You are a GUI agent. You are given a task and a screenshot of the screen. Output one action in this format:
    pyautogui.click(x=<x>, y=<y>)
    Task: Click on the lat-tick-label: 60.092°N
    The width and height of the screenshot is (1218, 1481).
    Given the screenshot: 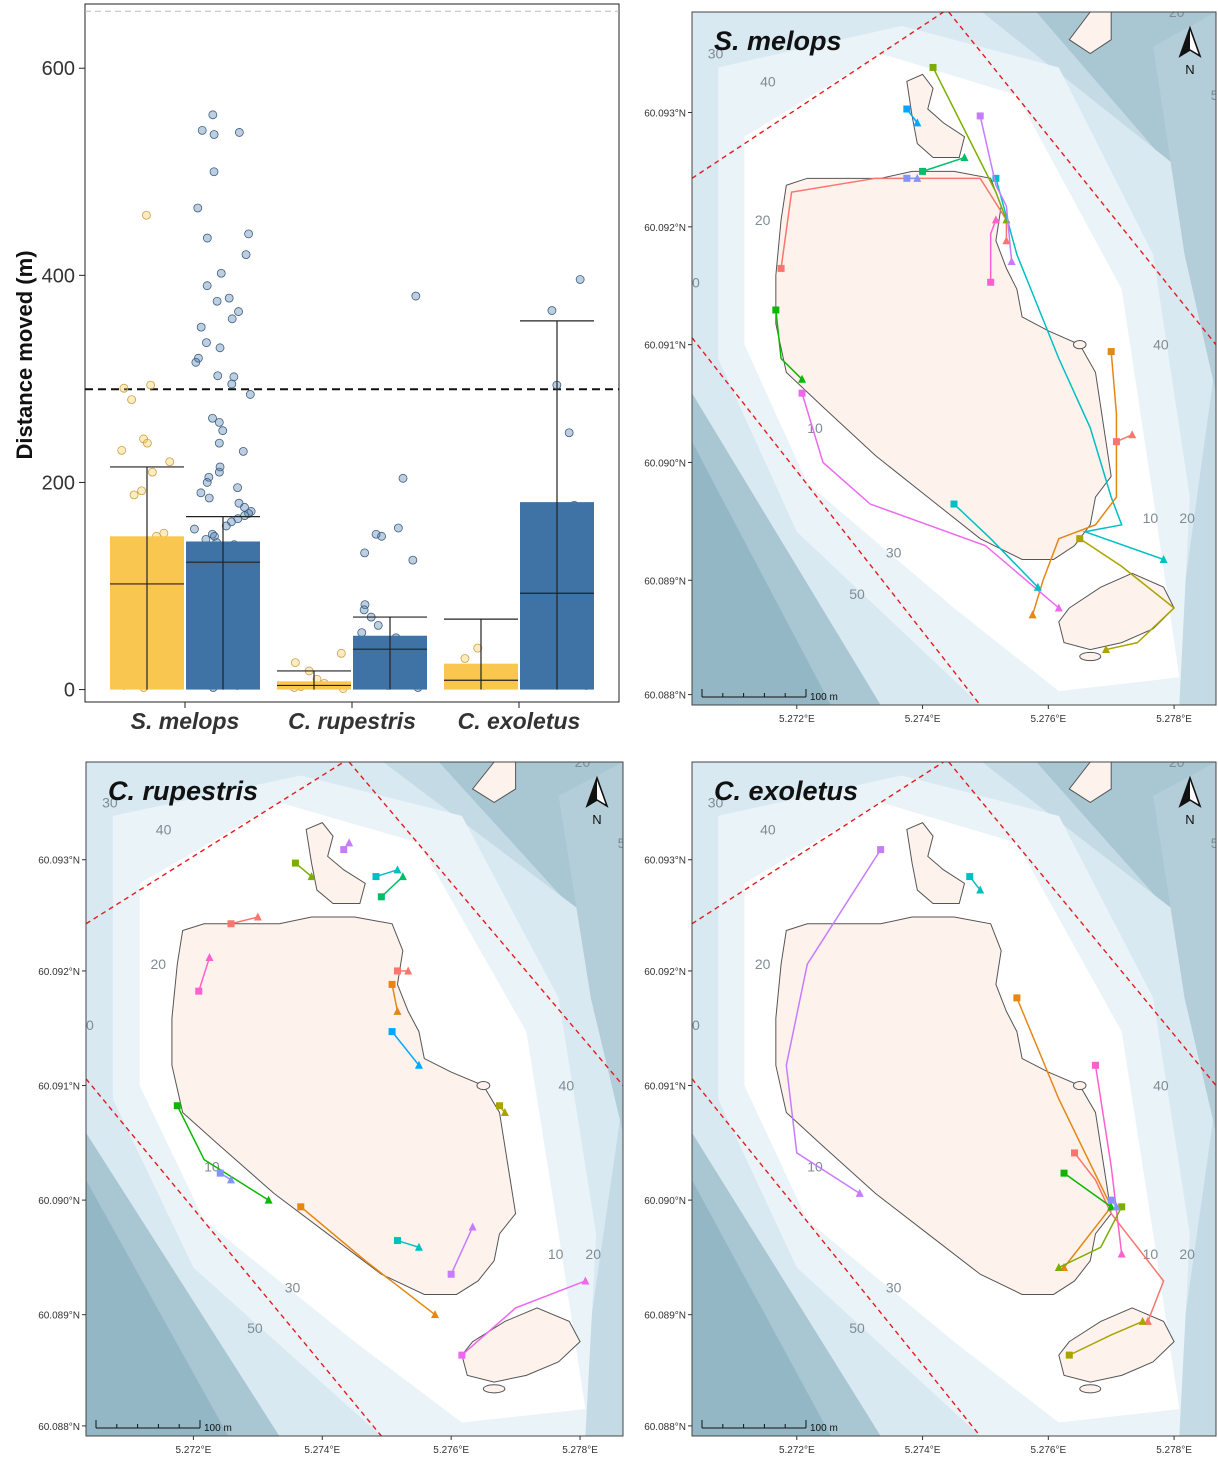 What is the action you would take?
    pyautogui.click(x=59, y=972)
    